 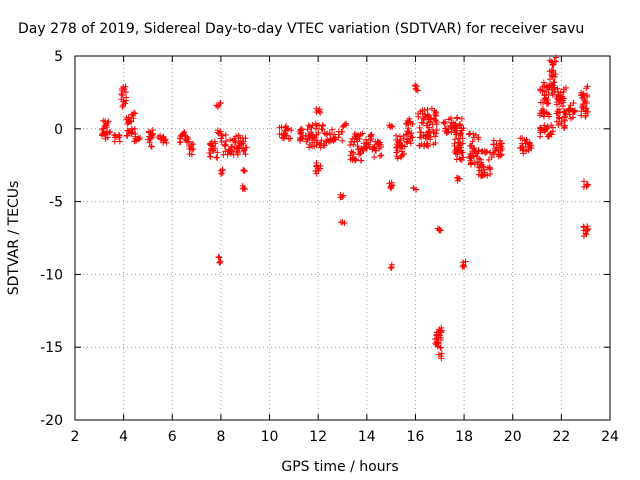 What do you see at coordinates (14, 238) in the screenshot?
I see `y-axis-label: SDTVAR / TECUs` at bounding box center [14, 238].